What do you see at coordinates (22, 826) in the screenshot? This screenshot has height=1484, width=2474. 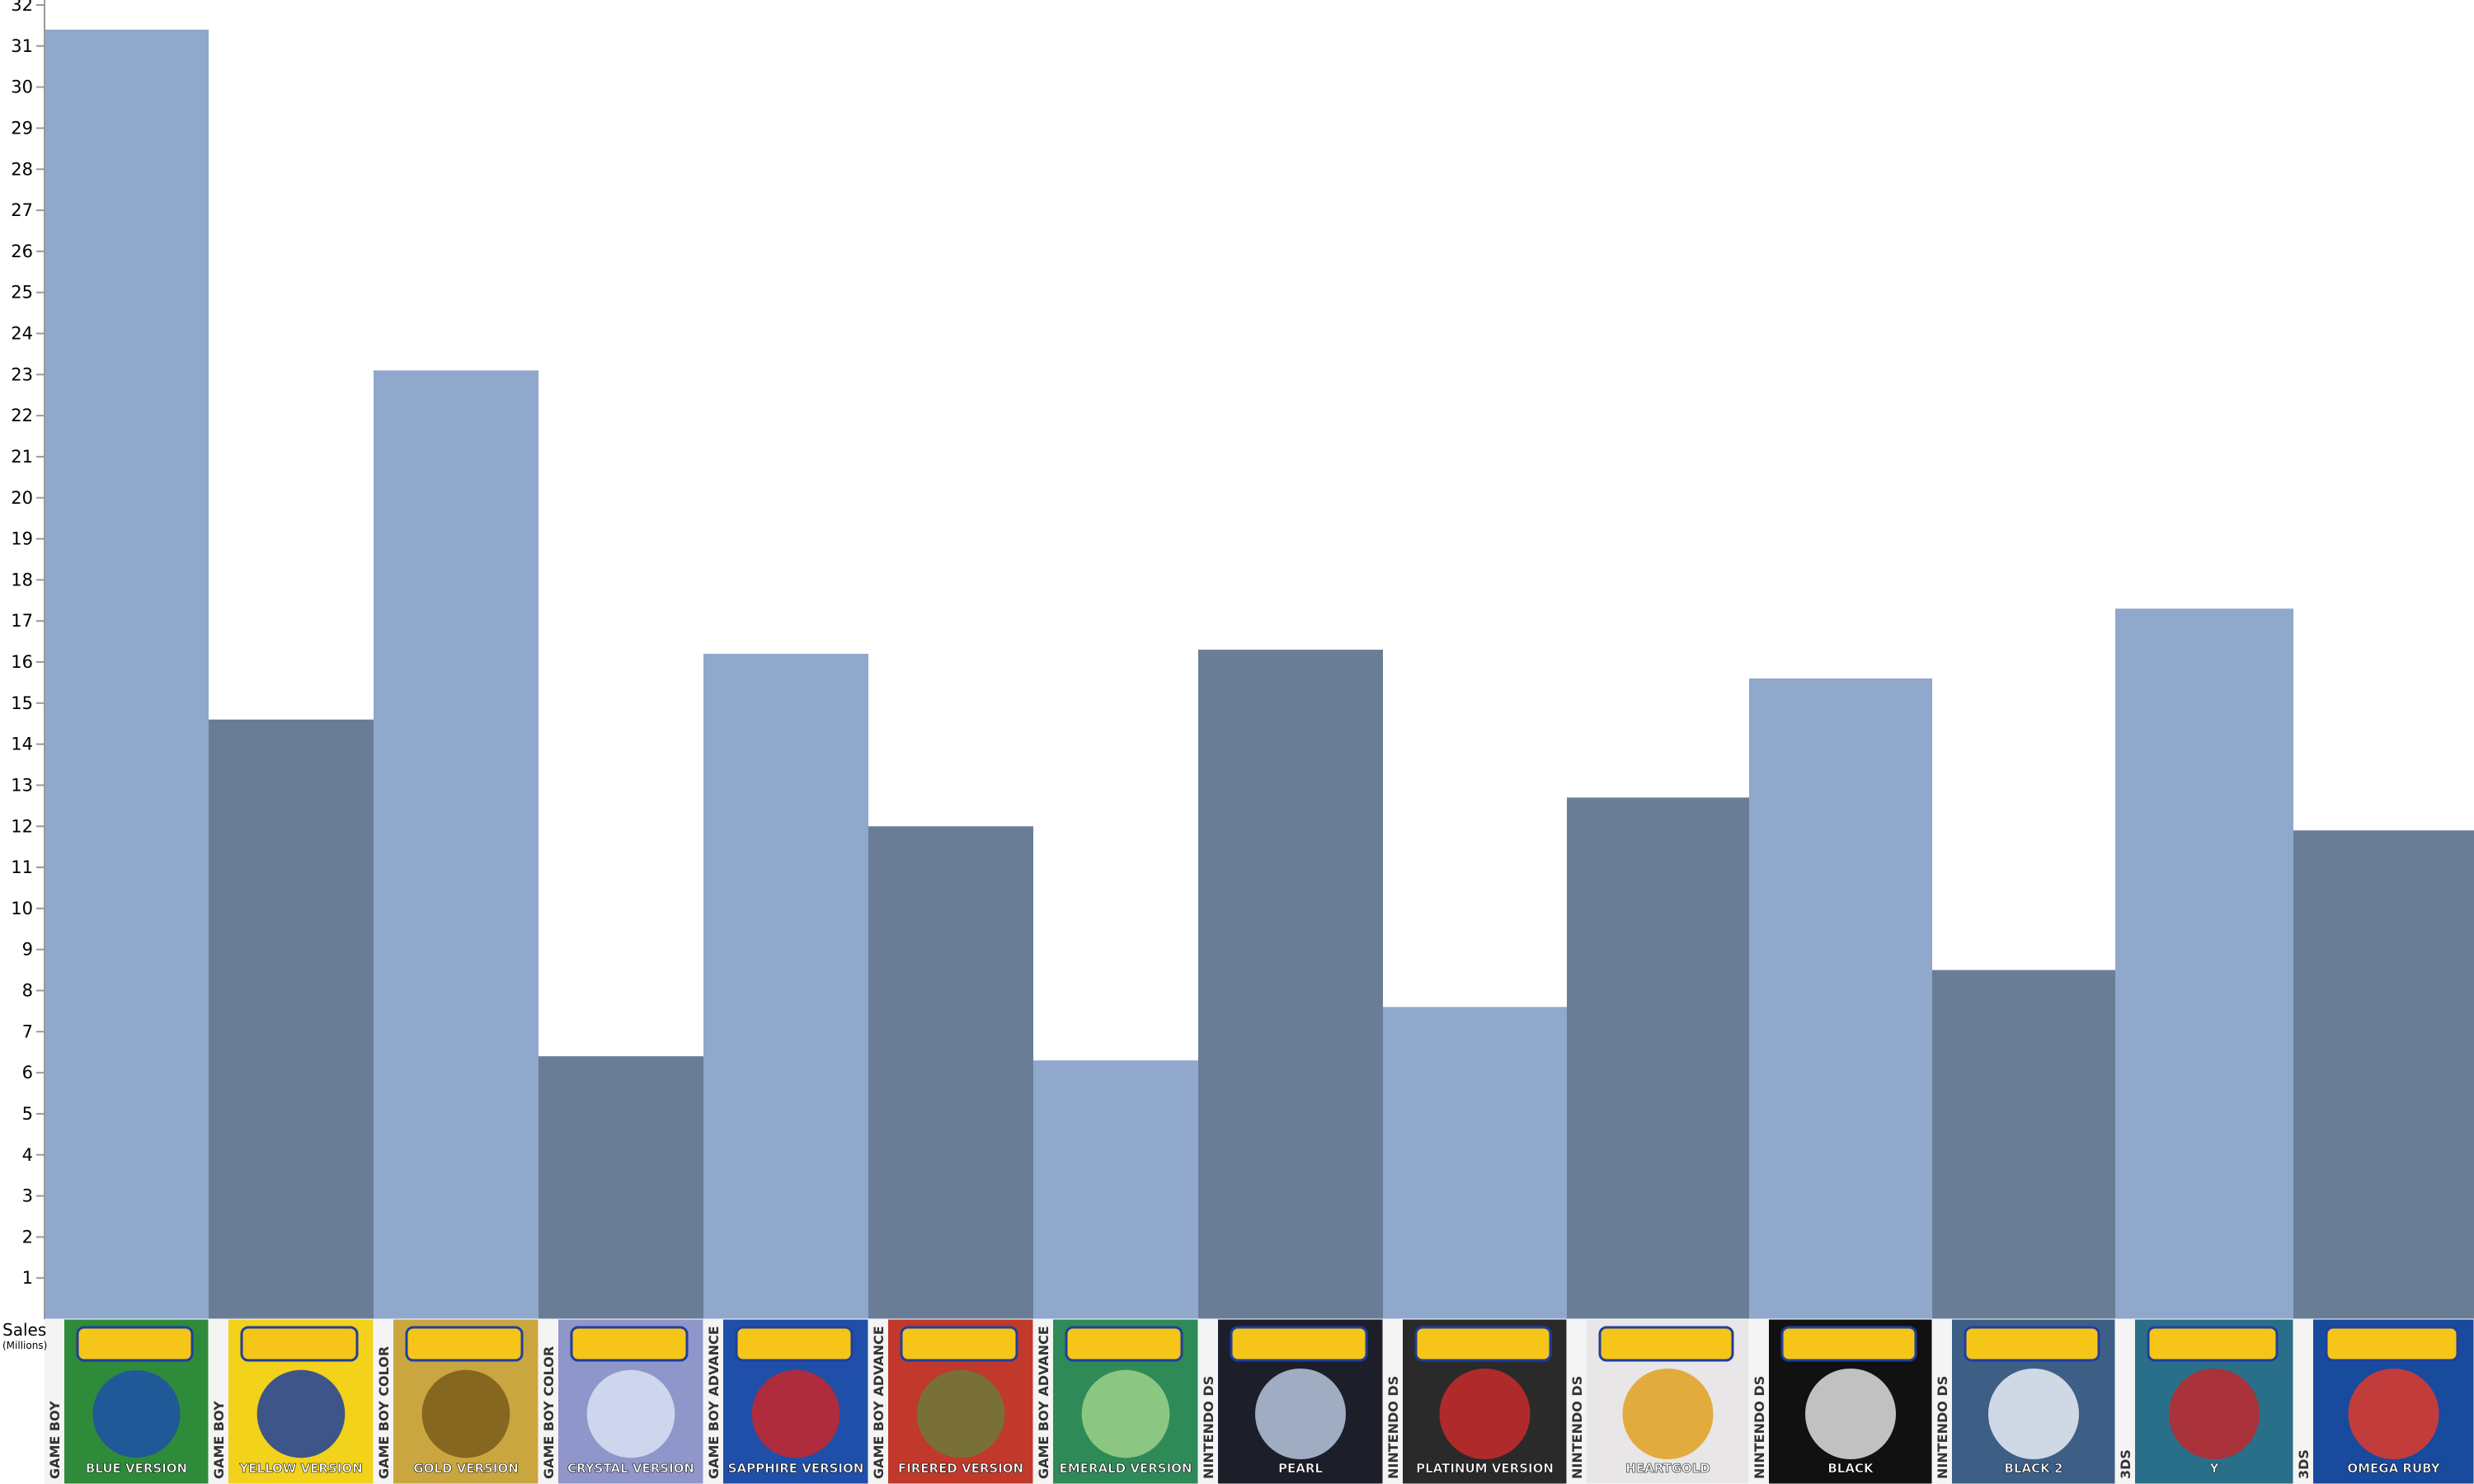 I see `y-tick-label: 12` at bounding box center [22, 826].